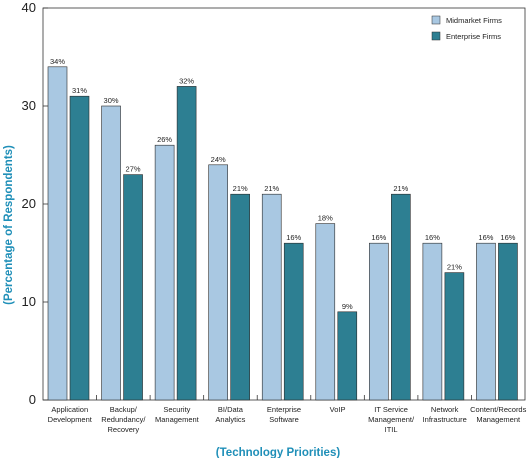 The height and width of the screenshot is (458, 530). I want to click on legend-label: Enterprise Firms, so click(473, 36).